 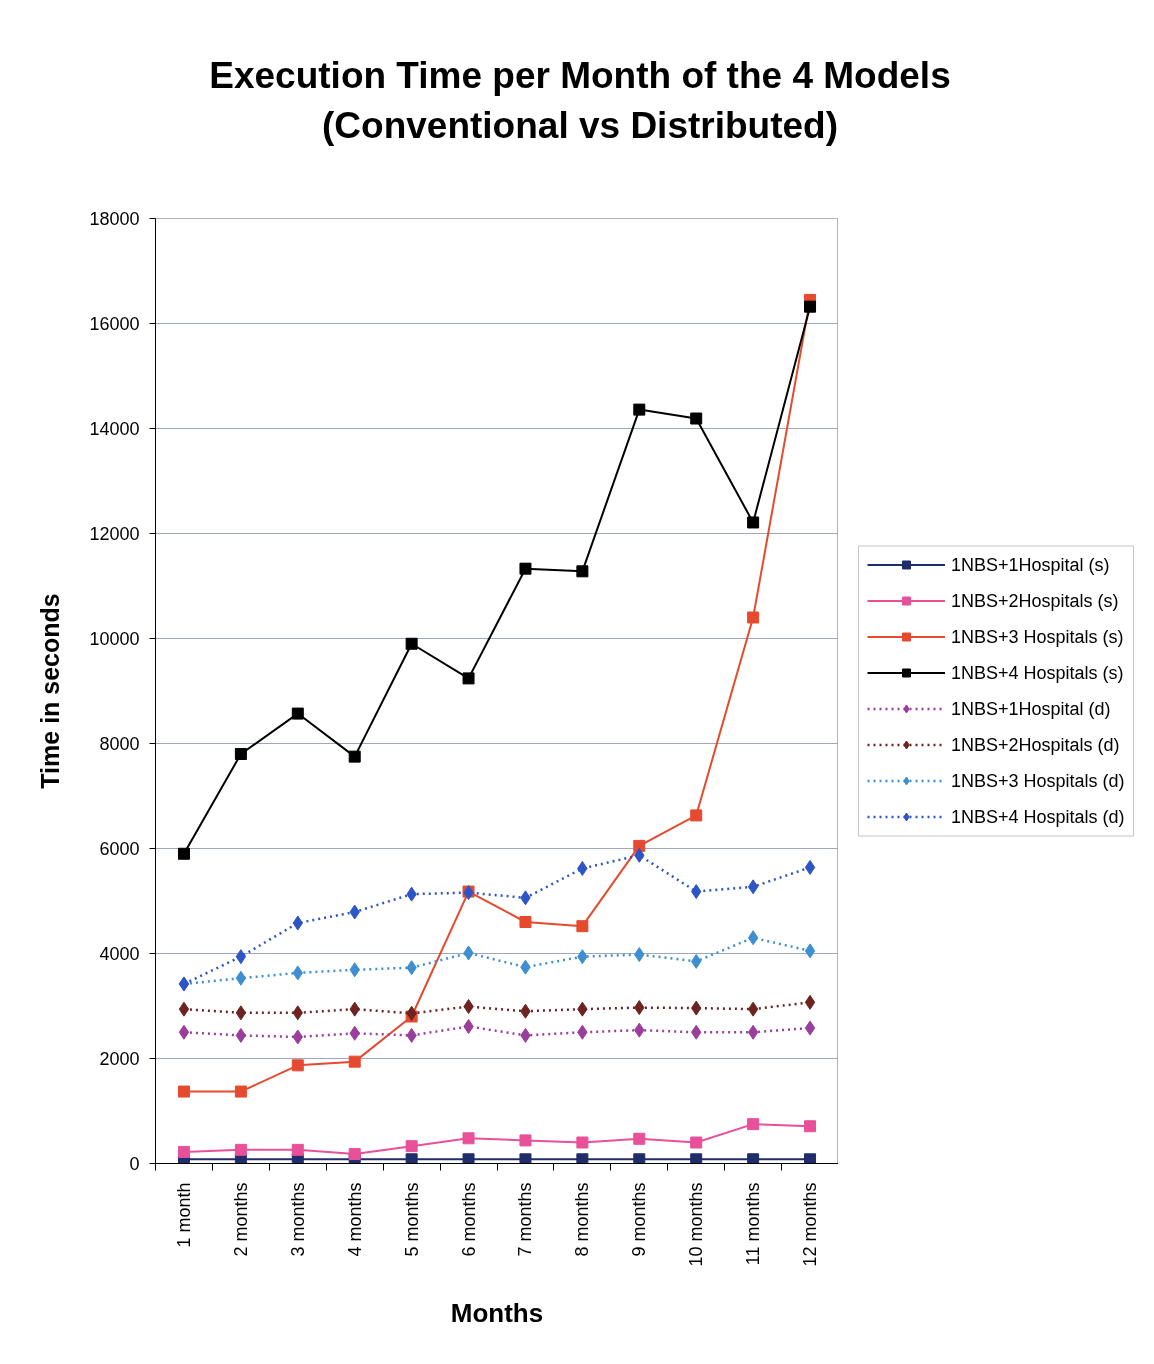 I want to click on legend-label: 1NBS+1Hospital (d), so click(x=1031, y=708).